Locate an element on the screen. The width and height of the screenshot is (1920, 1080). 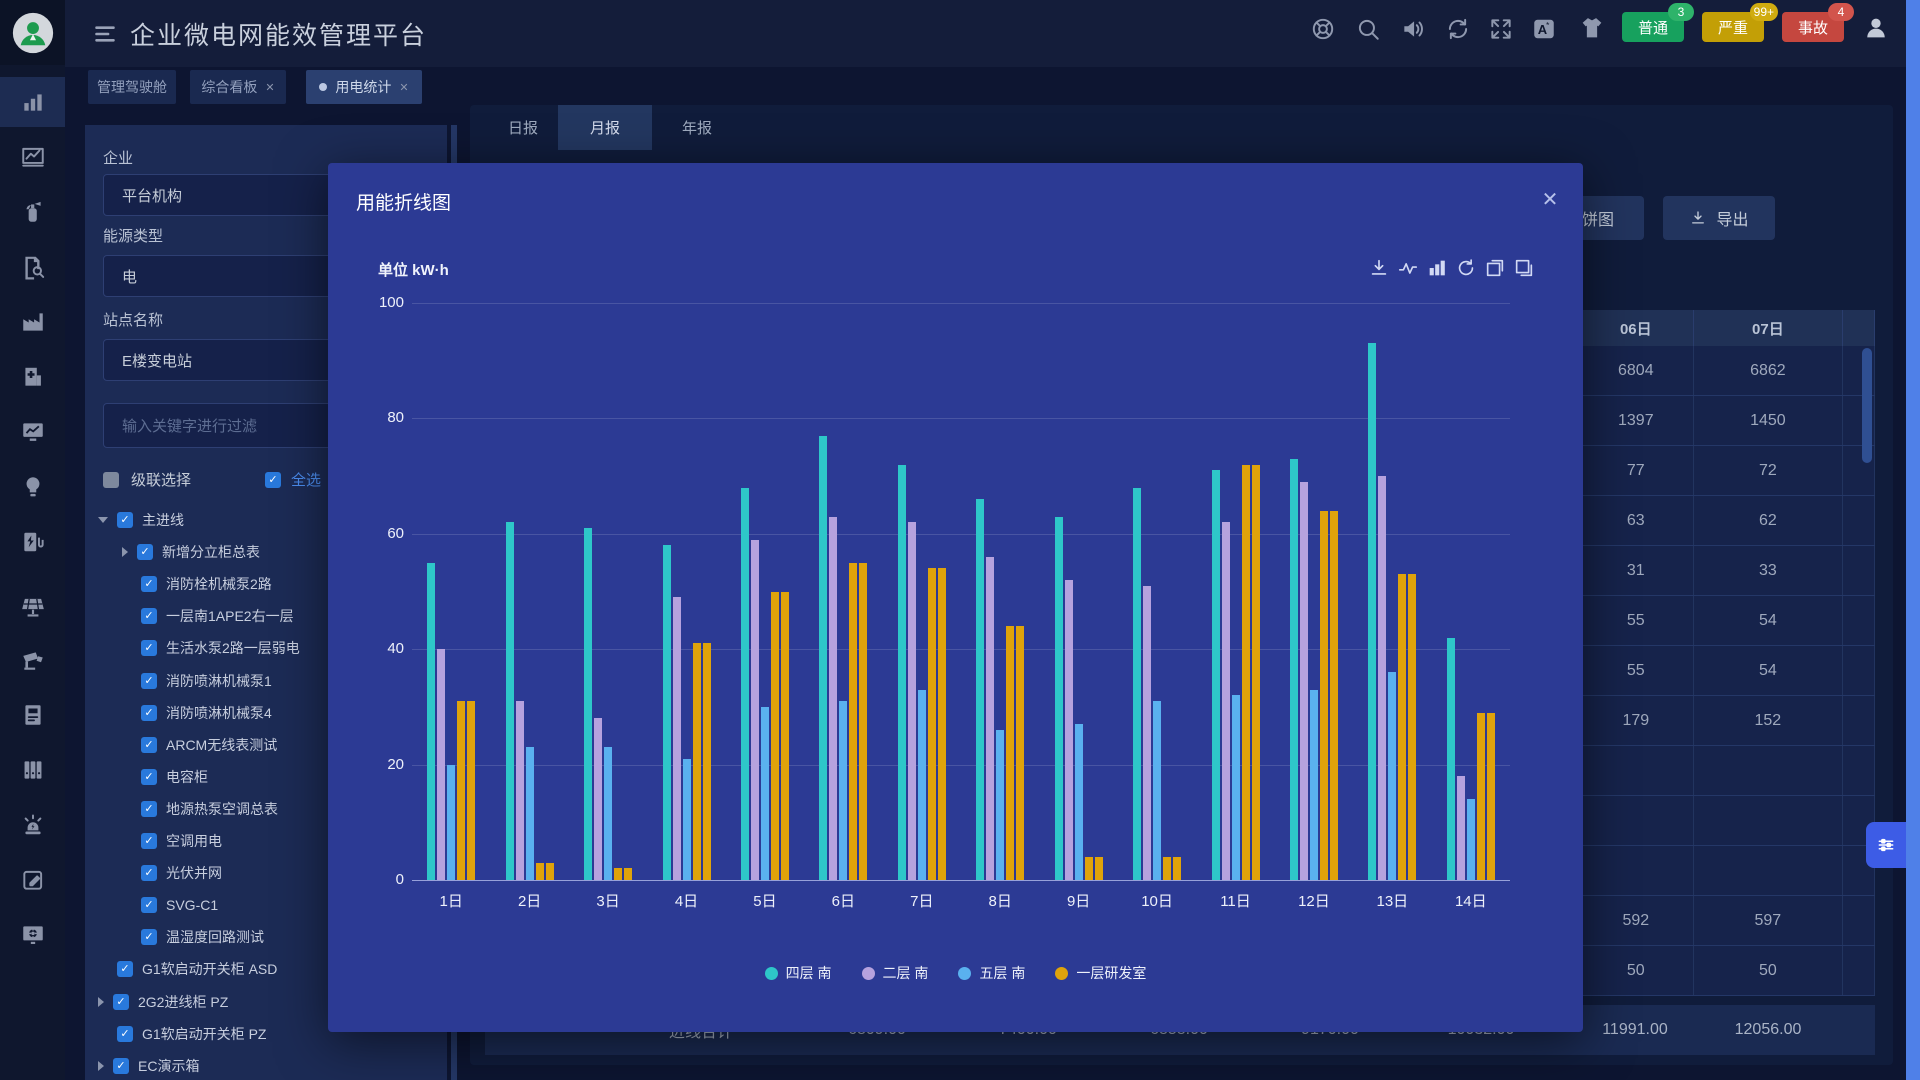
sidebar-item-binders is located at coordinates (32, 770).